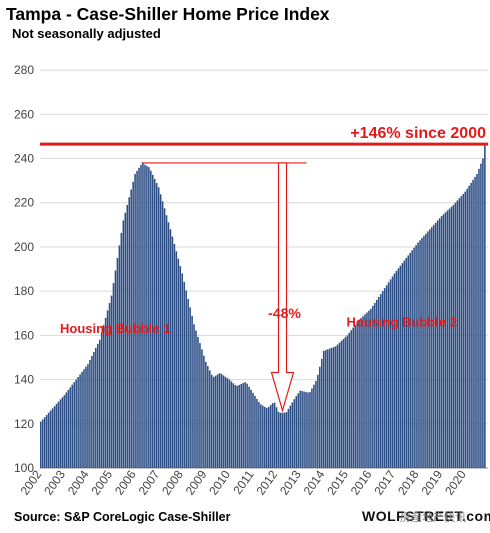 This screenshot has width=490, height=533. I want to click on x-tick-label: 2011, so click(243, 481).